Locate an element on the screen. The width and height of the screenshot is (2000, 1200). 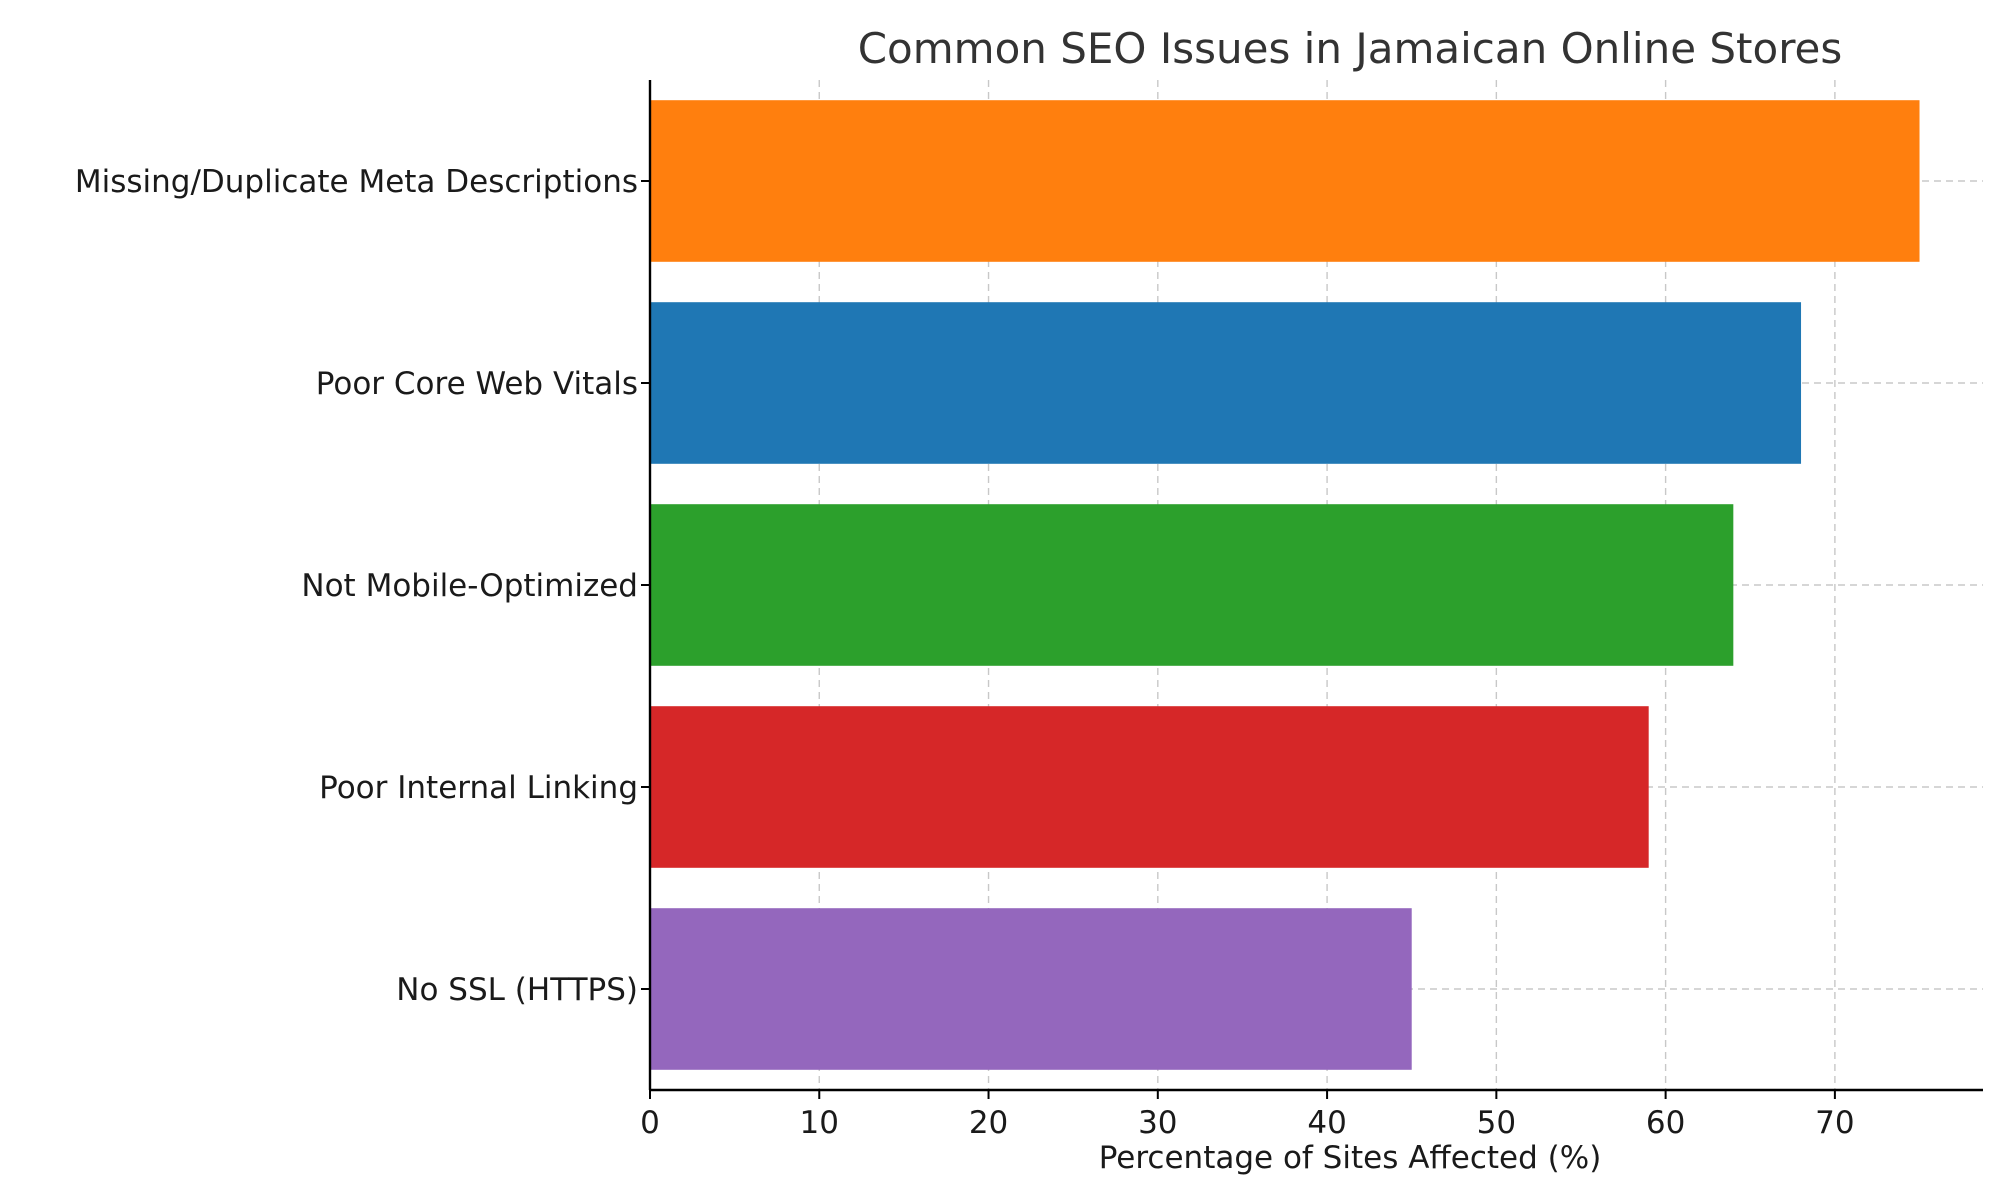
y-tick-label: Not Mobile-Optimized is located at coordinates (469, 586).